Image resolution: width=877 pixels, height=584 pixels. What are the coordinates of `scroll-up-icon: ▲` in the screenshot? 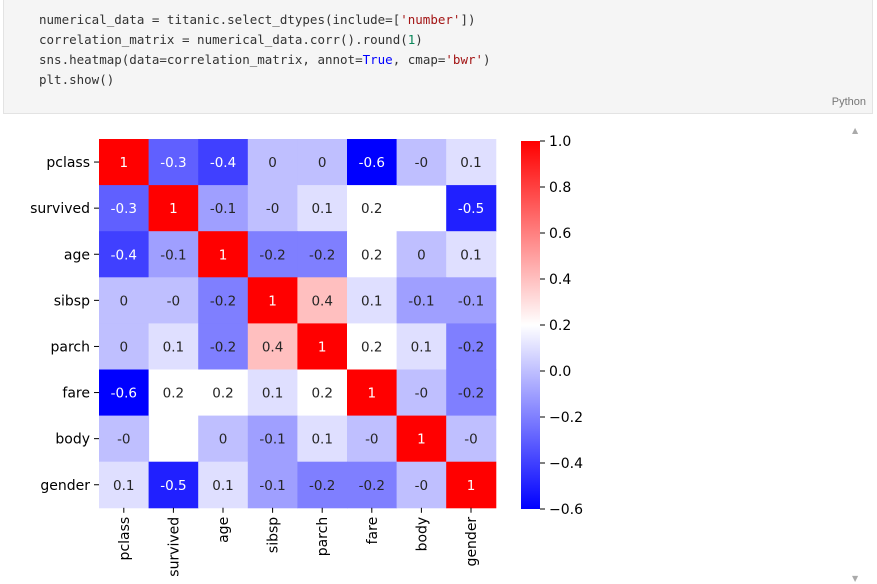 It's located at (855, 130).